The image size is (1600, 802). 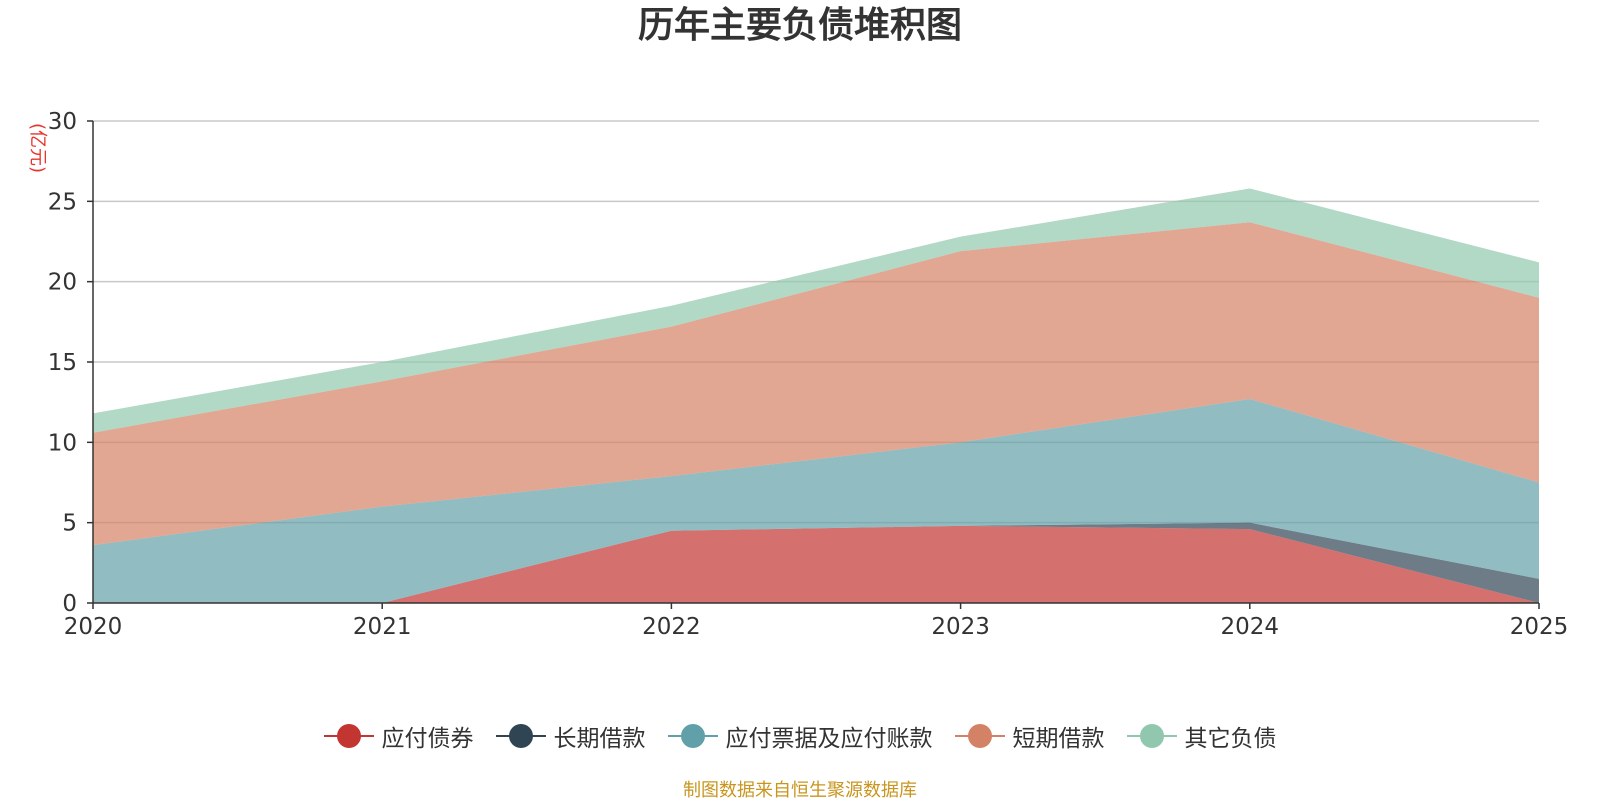 What do you see at coordinates (600, 736) in the screenshot?
I see `legend-label: 长期借款` at bounding box center [600, 736].